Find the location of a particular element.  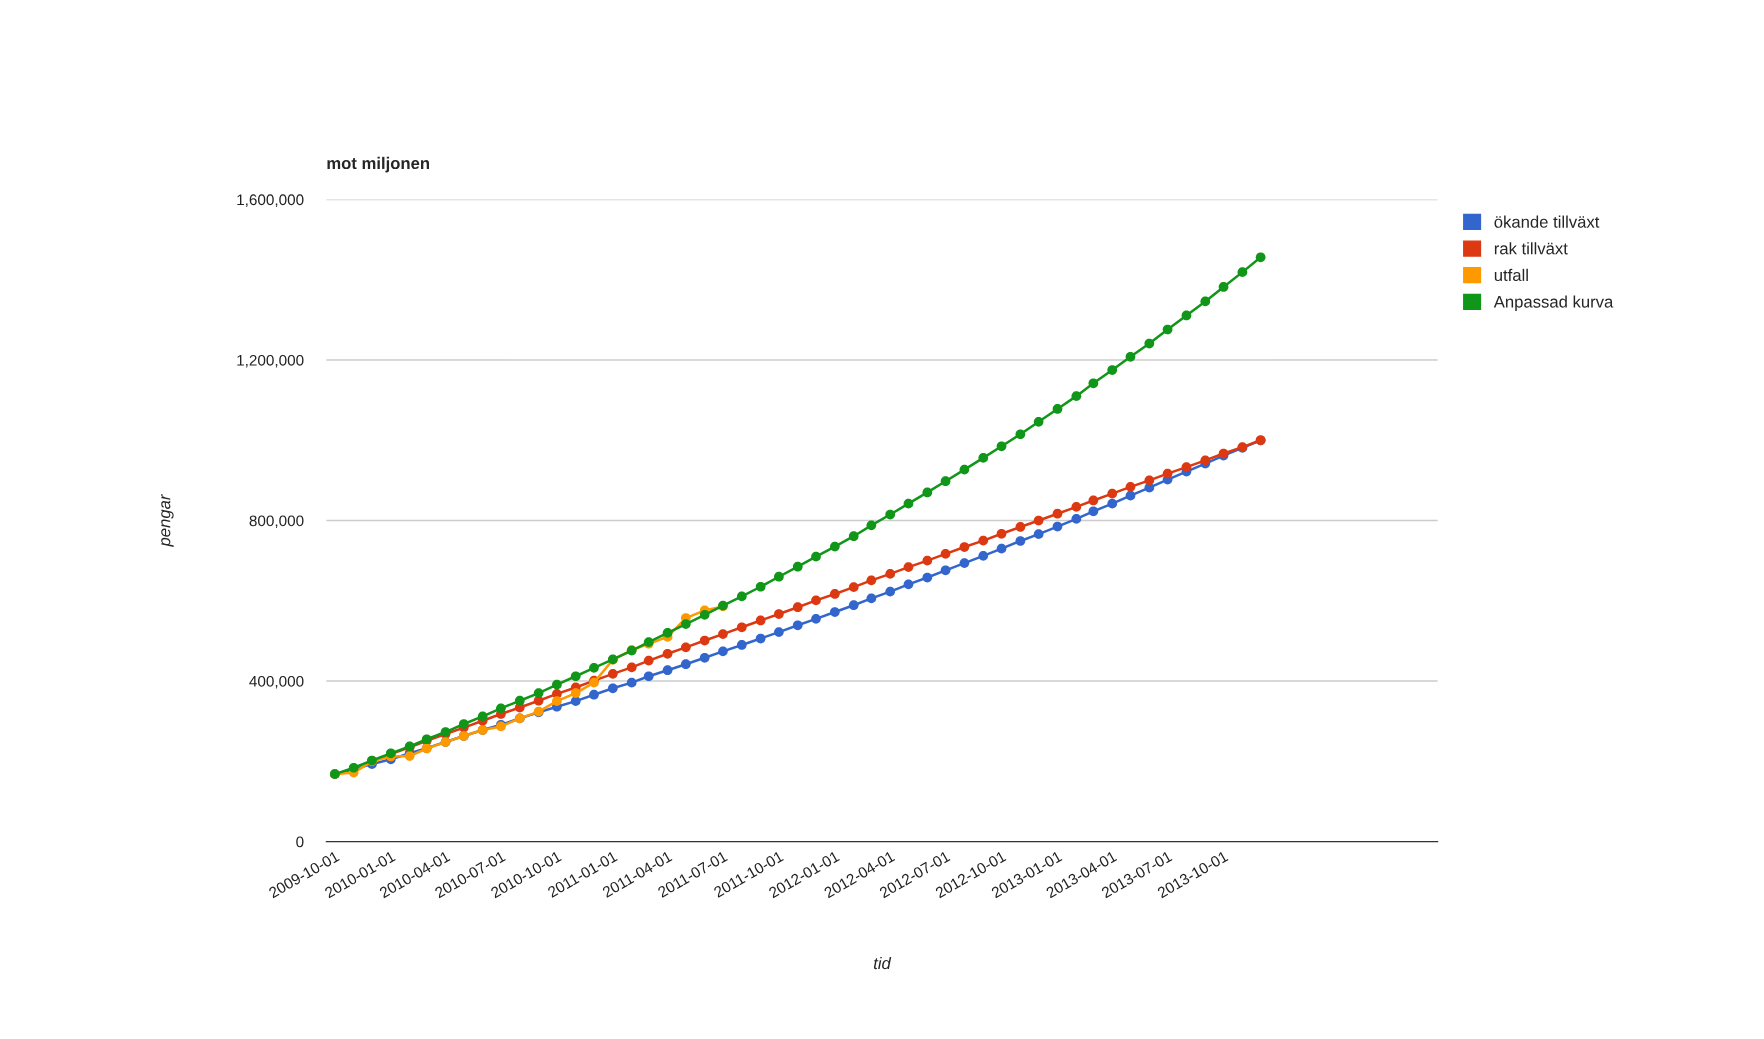

y-tick-label: 1,600,000 is located at coordinates (270, 200).